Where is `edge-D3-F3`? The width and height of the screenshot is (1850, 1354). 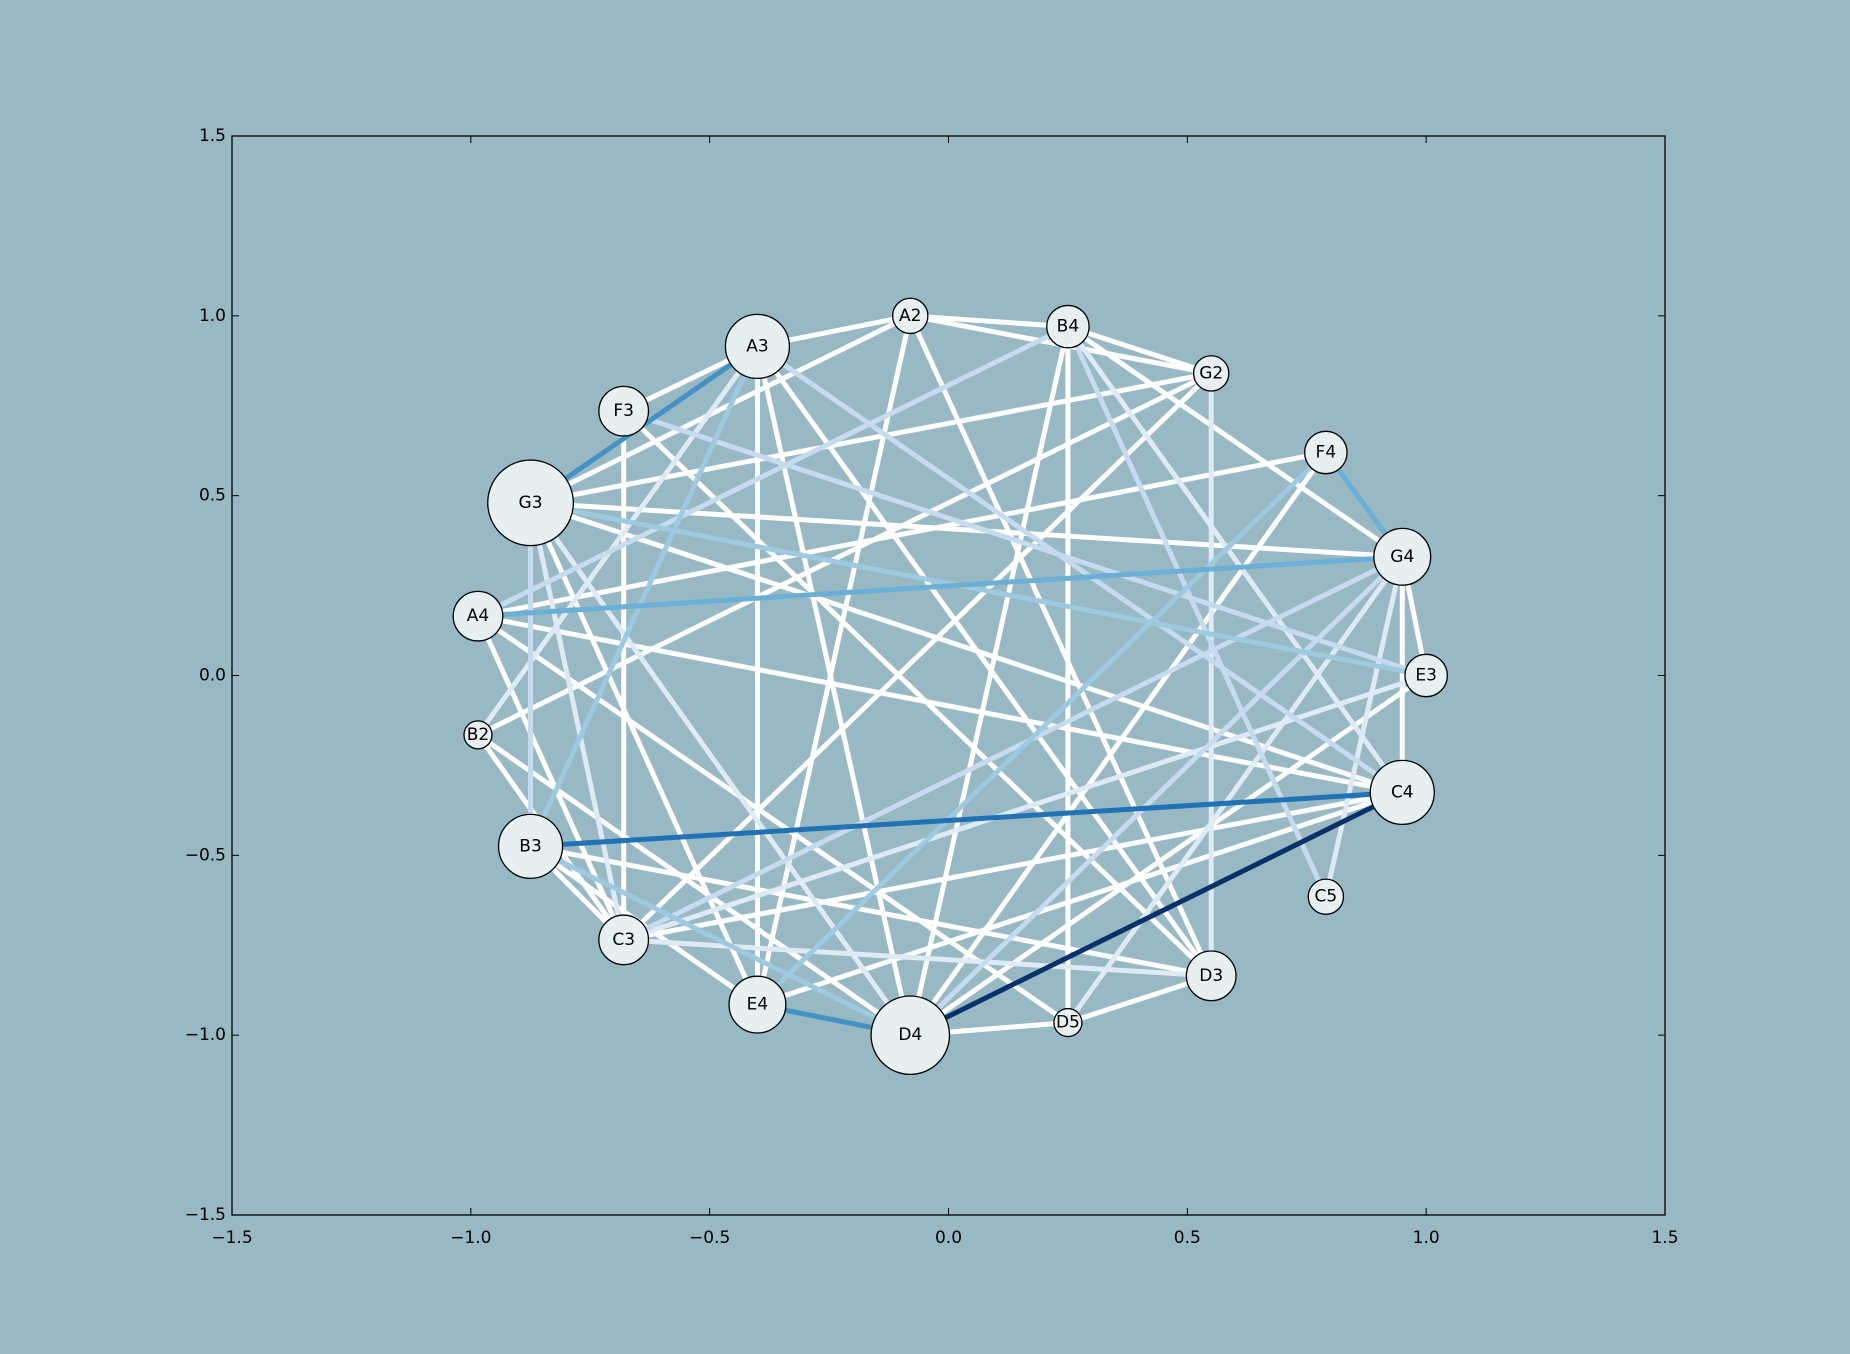 edge-D3-F3 is located at coordinates (917, 693).